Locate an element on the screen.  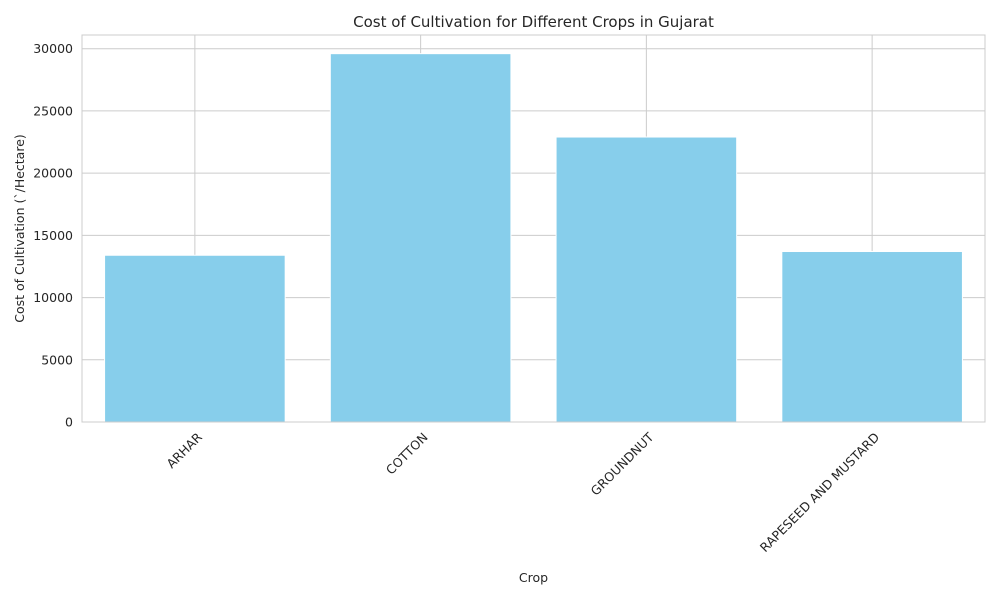
bar-rapeseed-and-mustard is located at coordinates (872, 337).